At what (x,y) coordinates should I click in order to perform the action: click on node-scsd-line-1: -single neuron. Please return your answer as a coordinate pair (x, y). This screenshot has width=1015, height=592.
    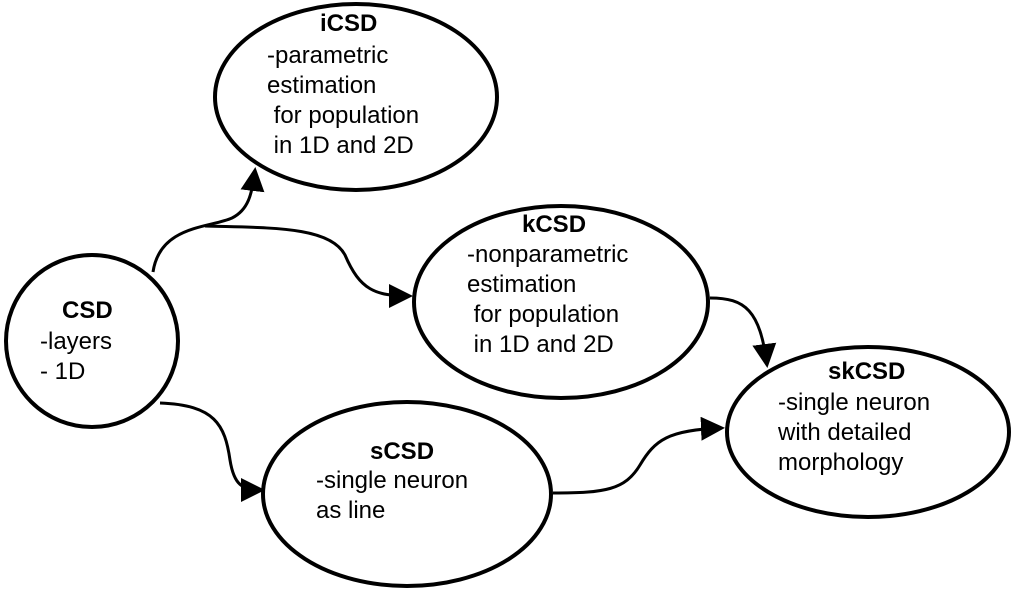
    Looking at the image, I should click on (392, 480).